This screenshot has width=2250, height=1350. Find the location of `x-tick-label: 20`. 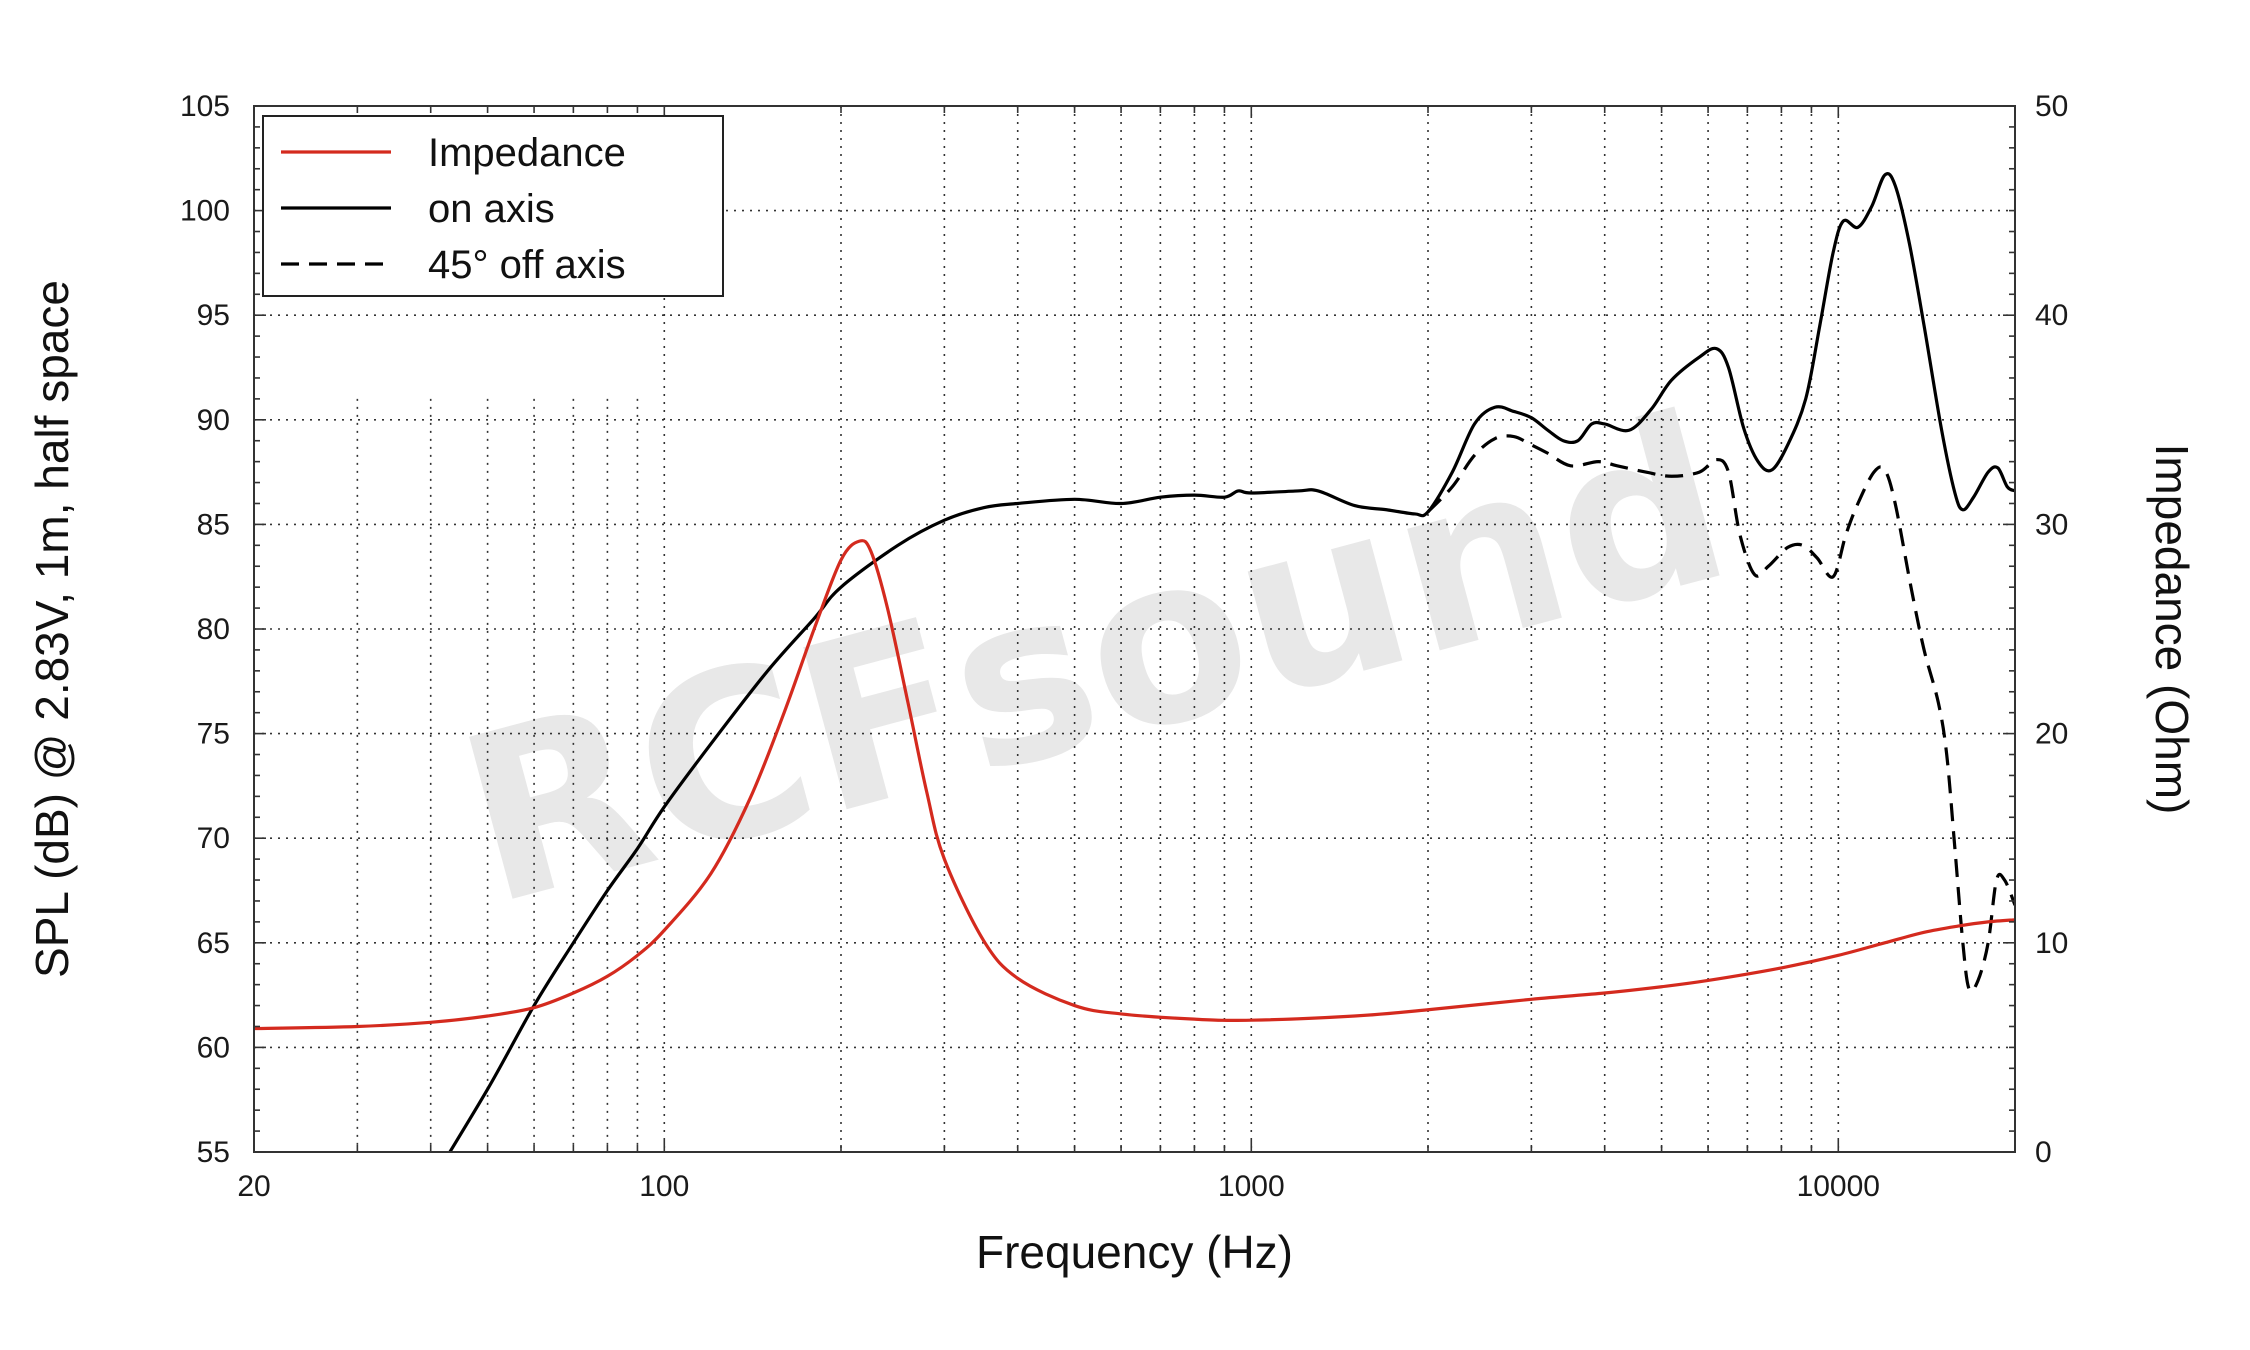

x-tick-label: 20 is located at coordinates (253, 1186).